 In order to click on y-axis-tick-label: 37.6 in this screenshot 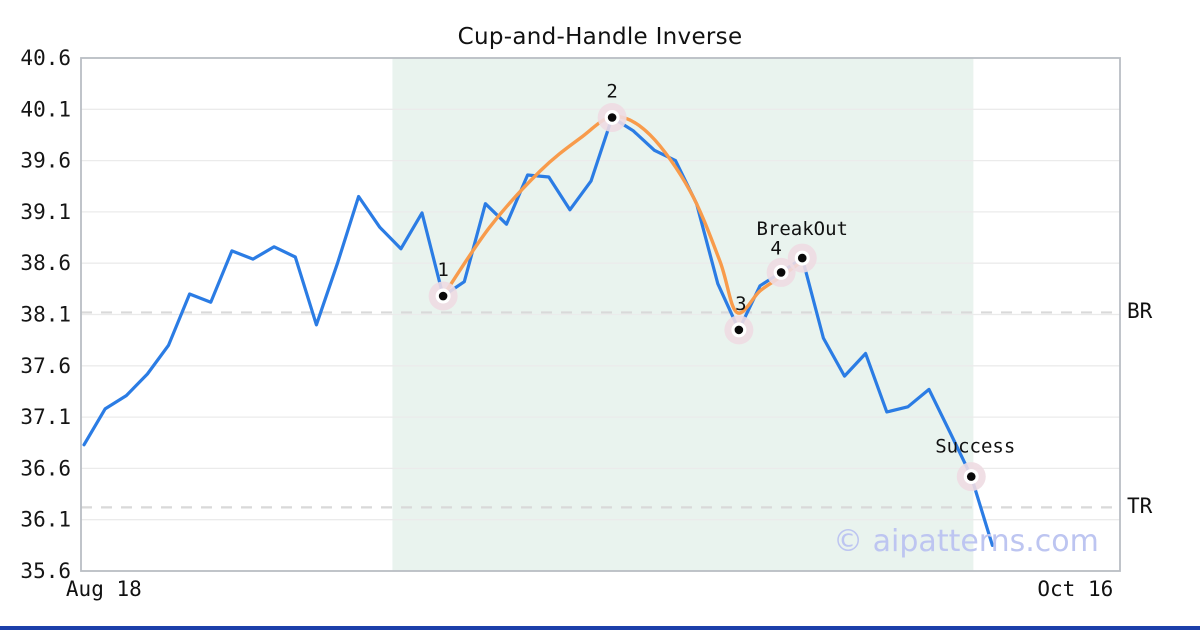, I will do `click(45, 366)`.